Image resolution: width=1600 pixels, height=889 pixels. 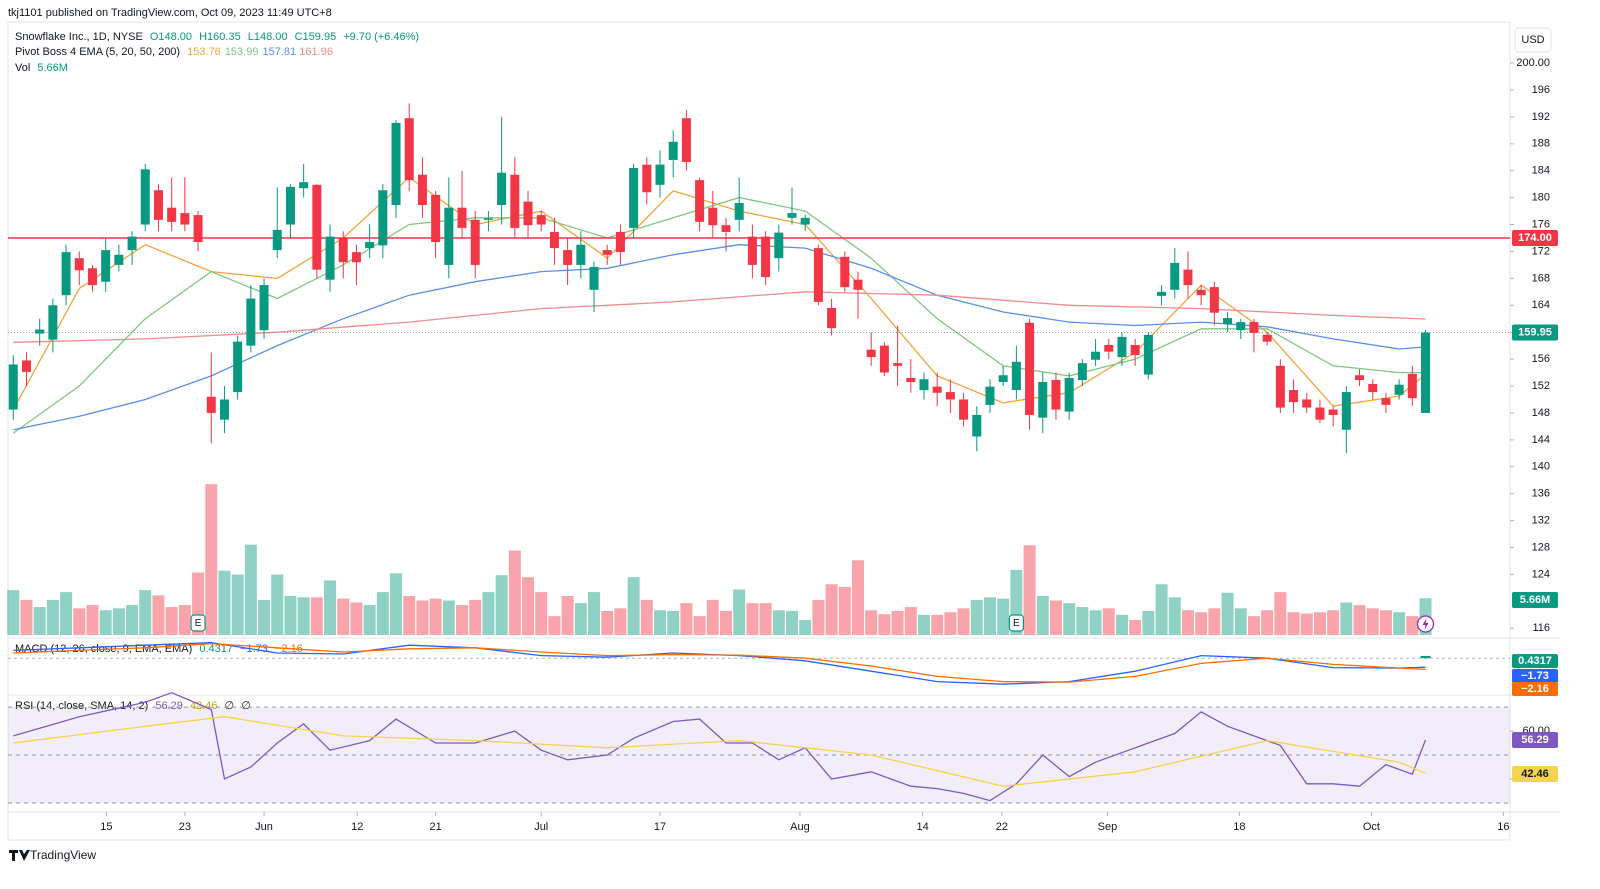 I want to click on symbol: Snowflake Inc., 1D, NYSE, so click(x=79, y=37).